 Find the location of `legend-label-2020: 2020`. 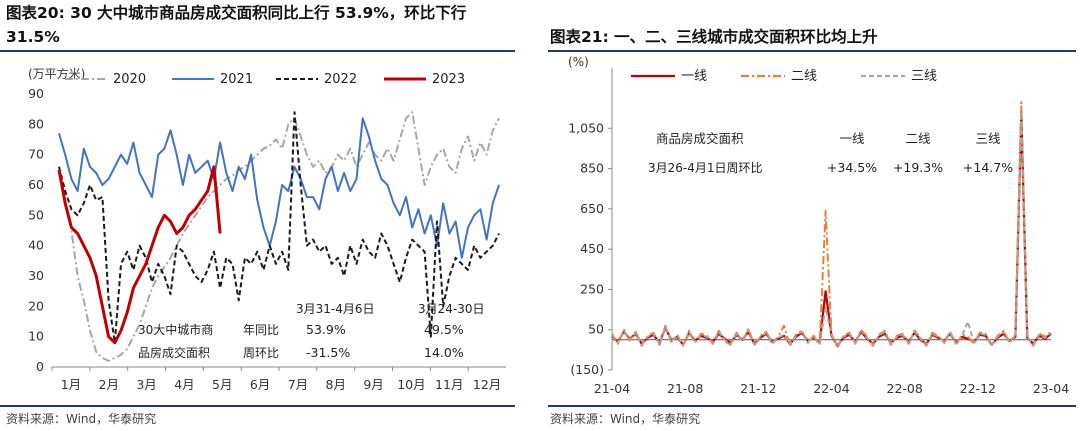

legend-label-2020: 2020 is located at coordinates (129, 79).